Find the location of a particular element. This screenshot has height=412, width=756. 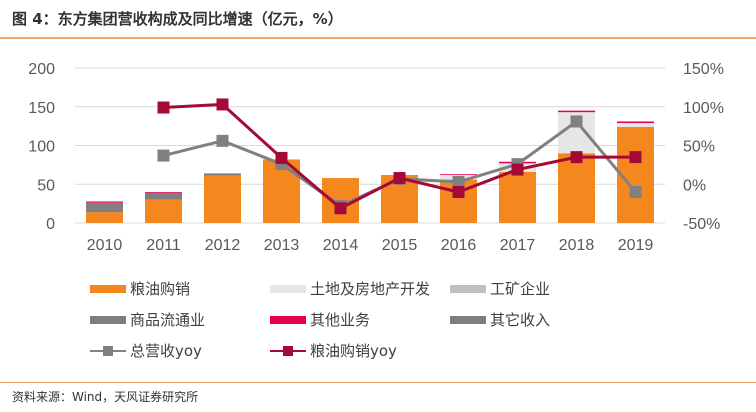

legend-item: 粮油购销yoy is located at coordinates (333, 350).